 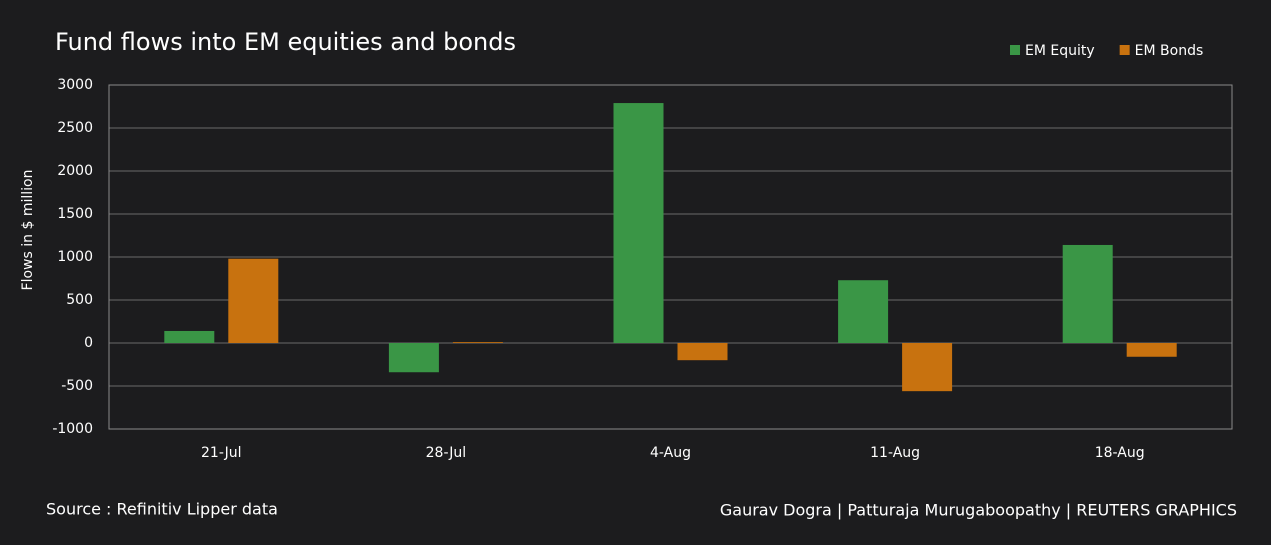 What do you see at coordinates (895, 453) in the screenshot?
I see `x-tick-label: 11-Aug` at bounding box center [895, 453].